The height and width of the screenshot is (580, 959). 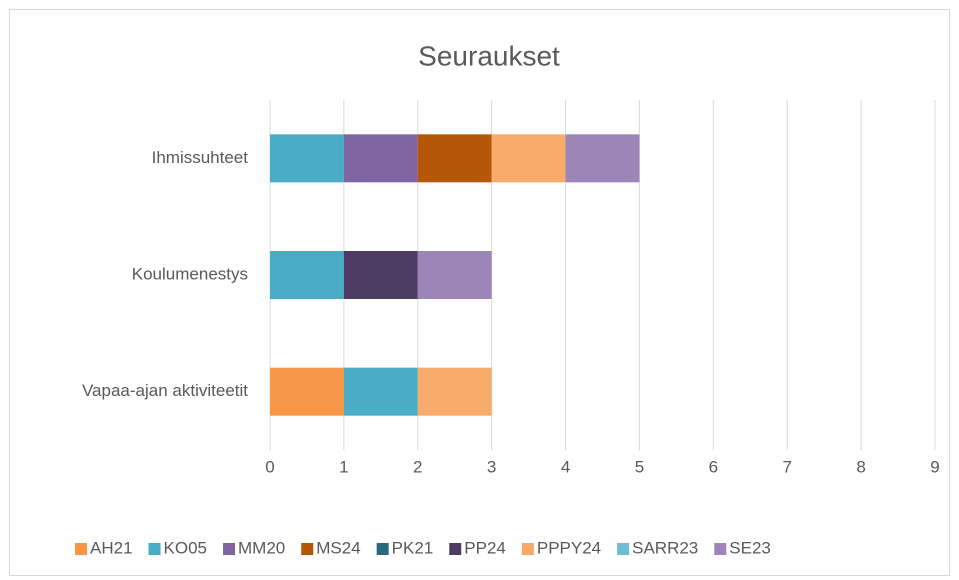 What do you see at coordinates (200, 157) in the screenshot?
I see `y-tick-label: Ihmissuhteet` at bounding box center [200, 157].